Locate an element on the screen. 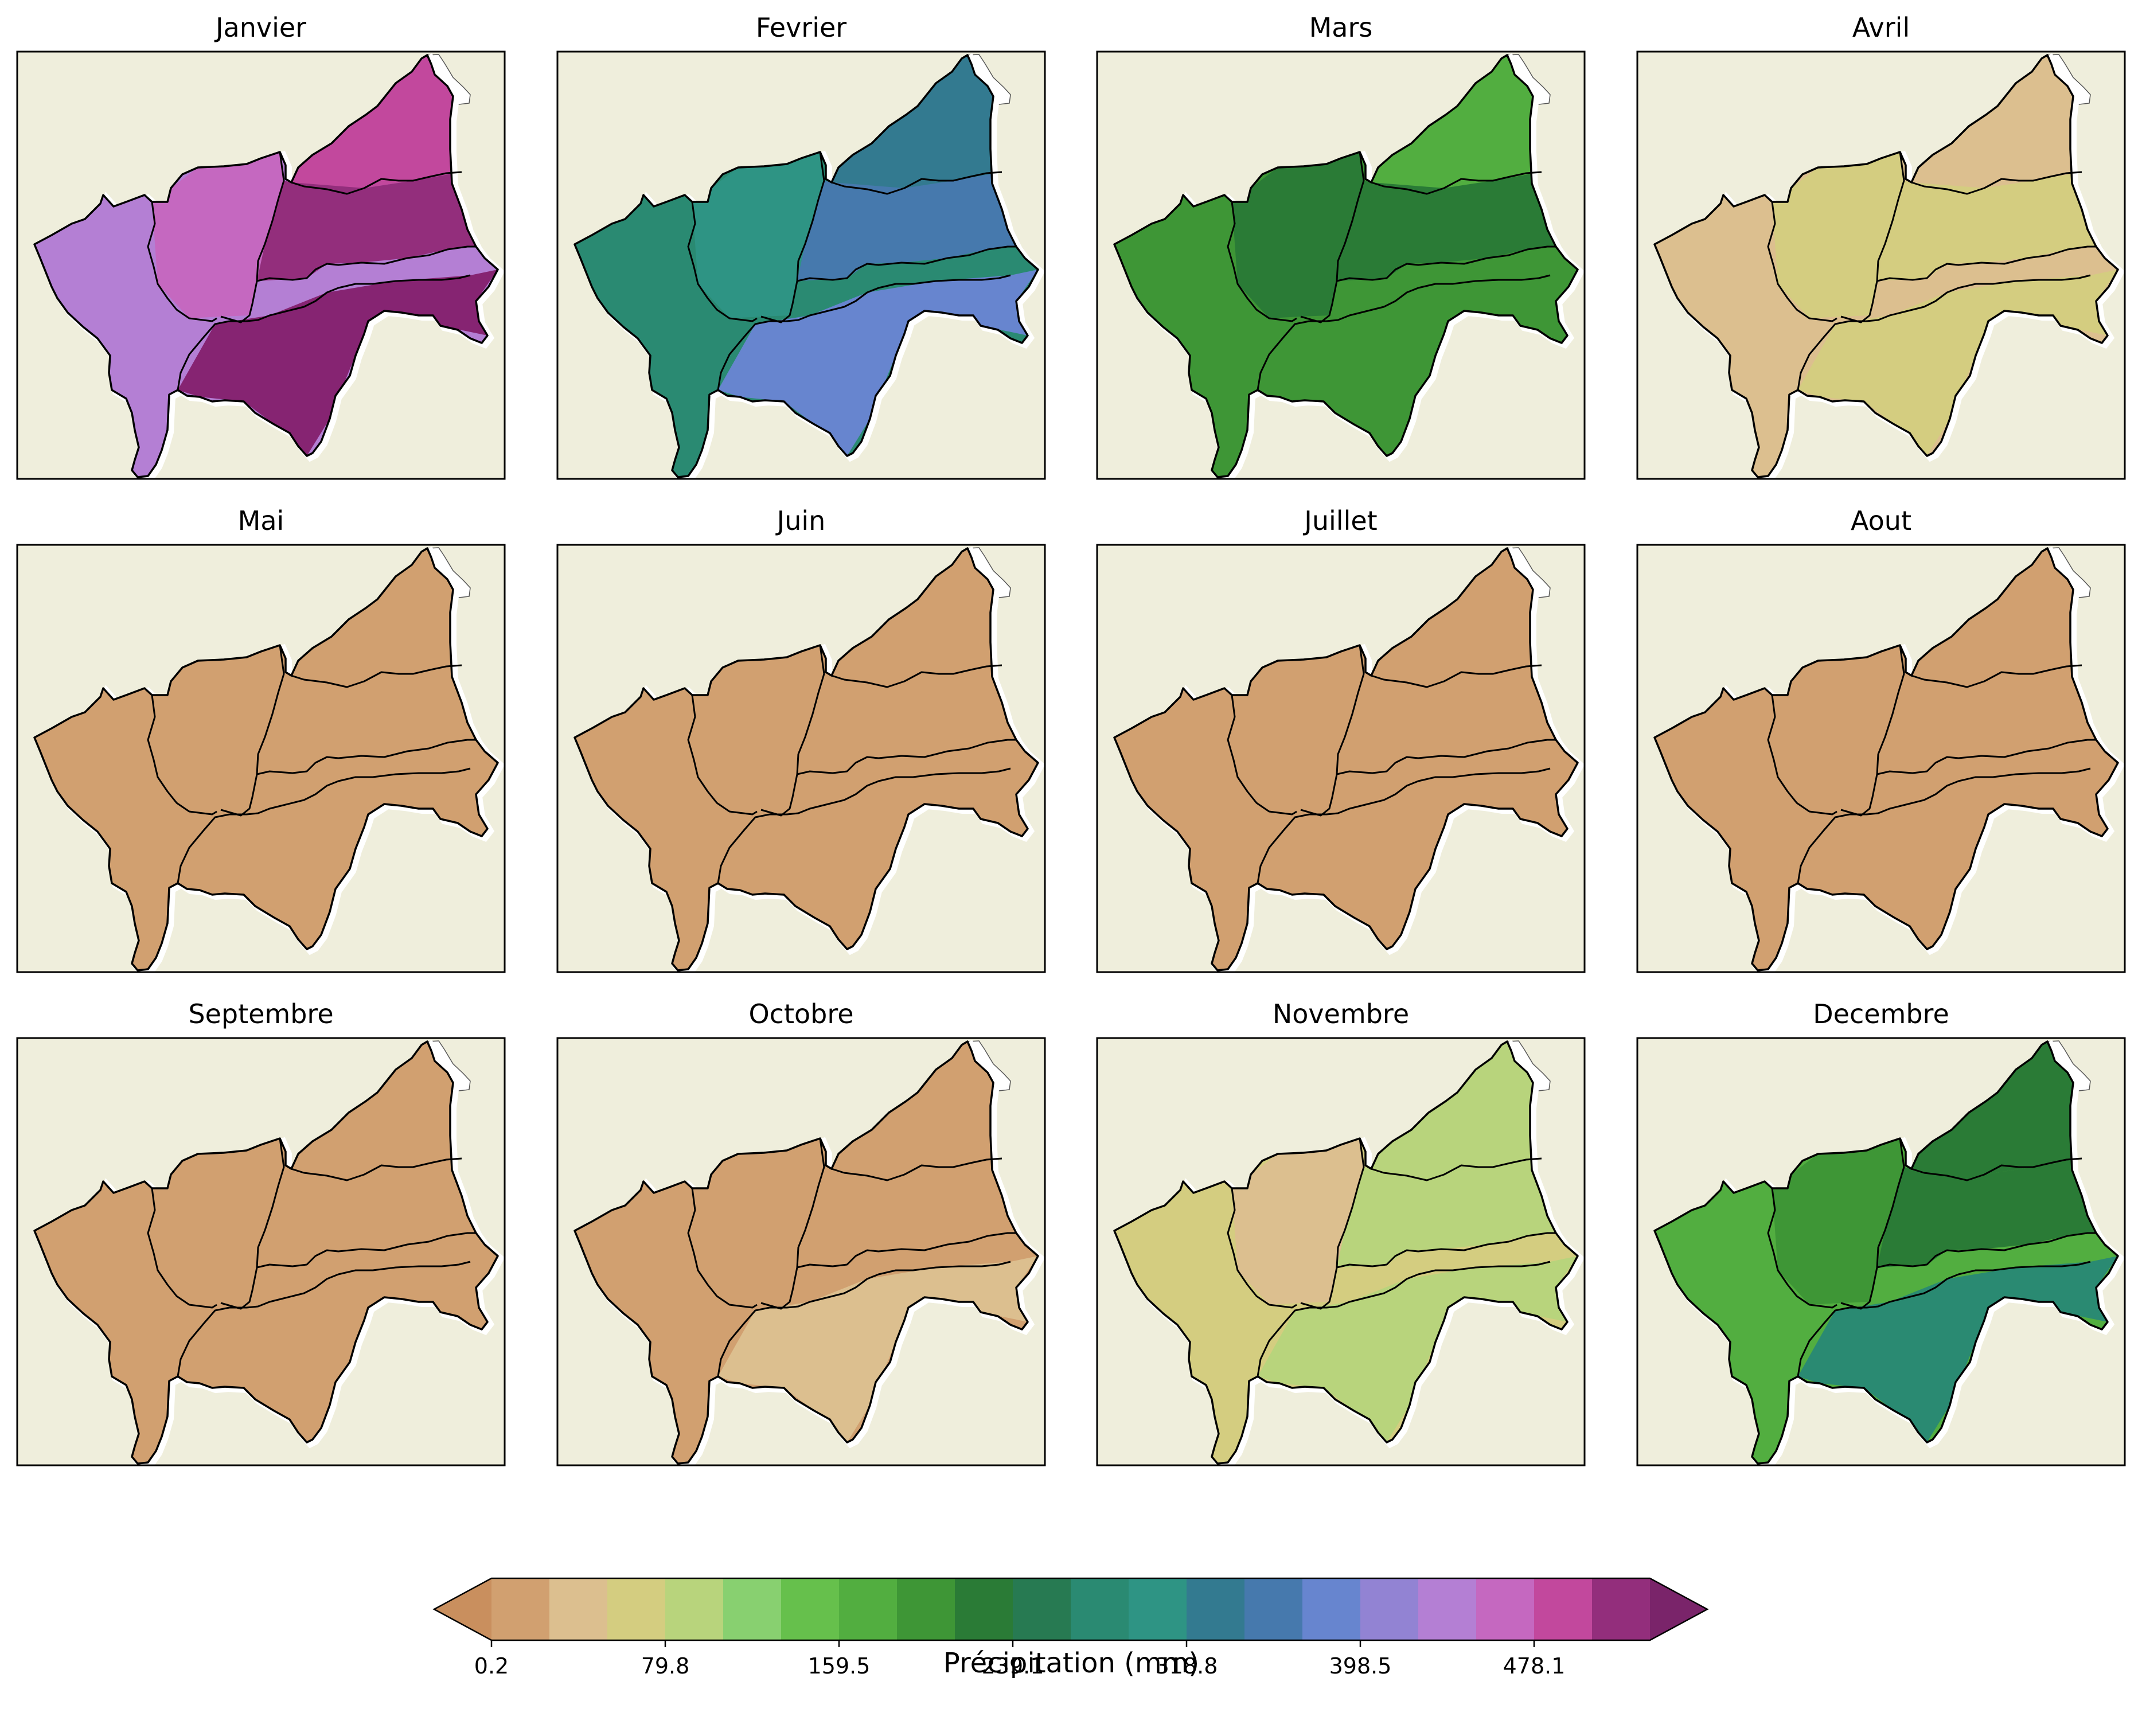  map-panel-septembre: Septembre is located at coordinates (261, 1232).